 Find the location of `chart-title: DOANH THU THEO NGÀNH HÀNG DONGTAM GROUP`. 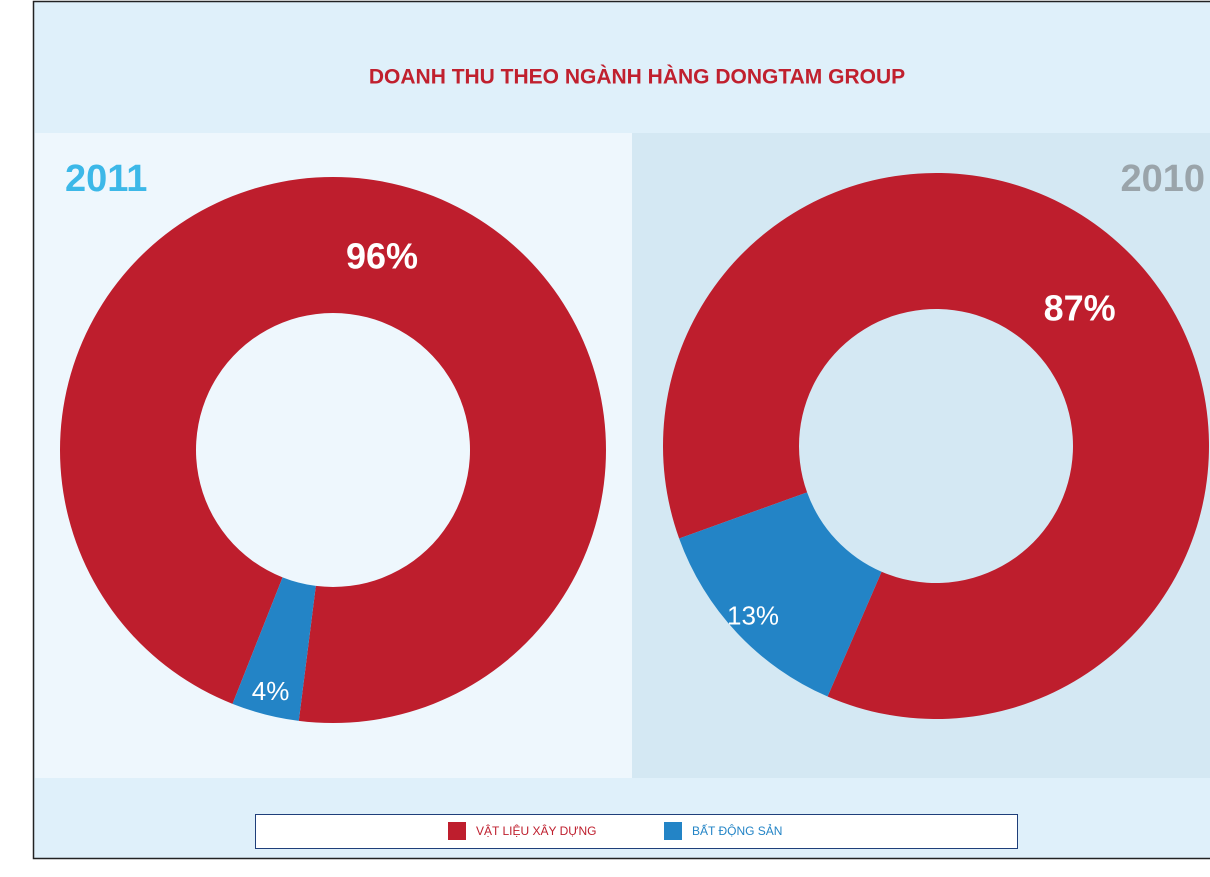

chart-title: DOANH THU THEO NGÀNH HÀNG DONGTAM GROUP is located at coordinates (637, 77).